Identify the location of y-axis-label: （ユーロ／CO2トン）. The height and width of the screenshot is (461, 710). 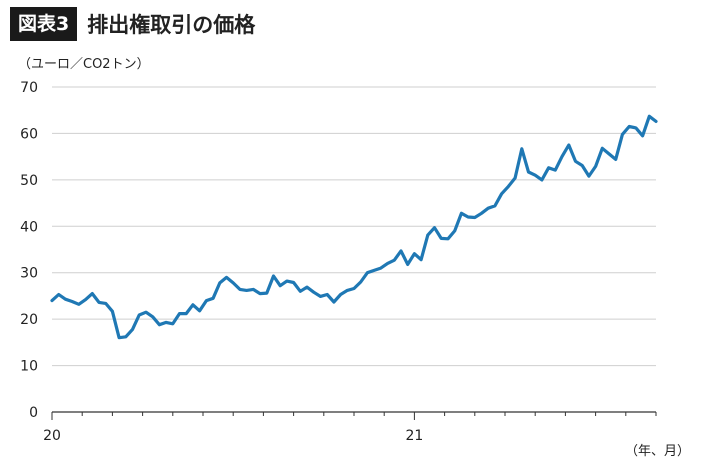
(84, 64).